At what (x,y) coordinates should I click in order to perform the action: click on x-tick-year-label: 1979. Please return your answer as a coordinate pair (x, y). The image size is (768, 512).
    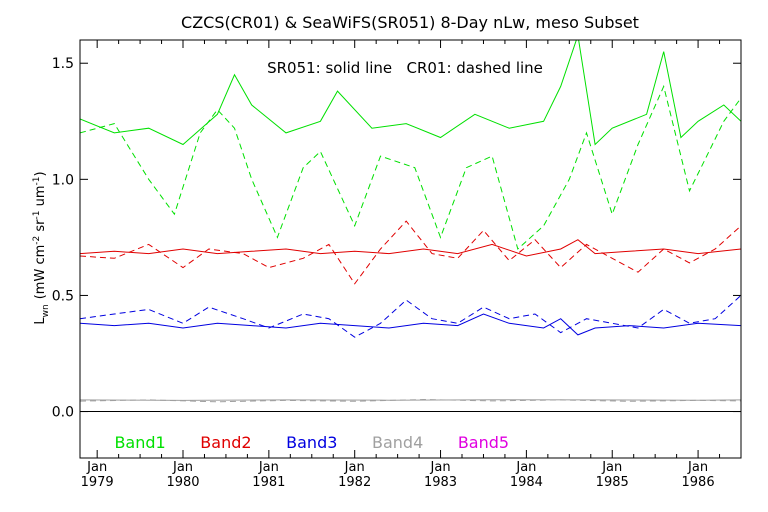
    Looking at the image, I should click on (97, 482).